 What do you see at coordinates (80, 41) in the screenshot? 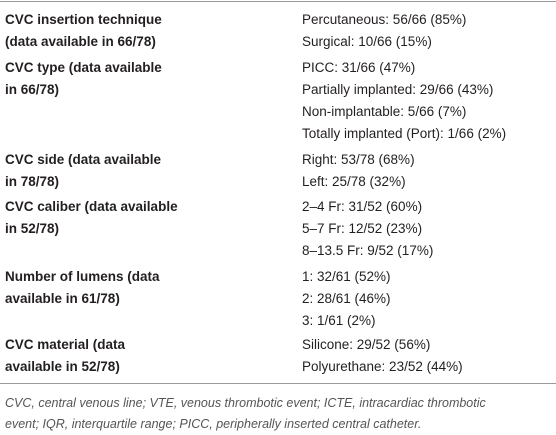
I see `row-label: (data available in 66/78)` at bounding box center [80, 41].